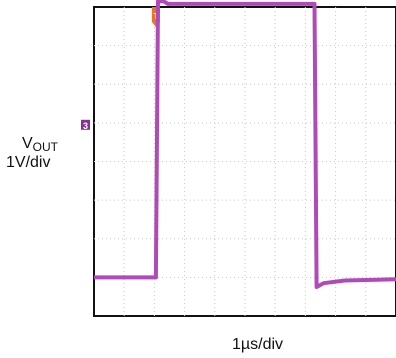  What do you see at coordinates (45, 147) in the screenshot?
I see `y-axis-label-subscript: OUT` at bounding box center [45, 147].